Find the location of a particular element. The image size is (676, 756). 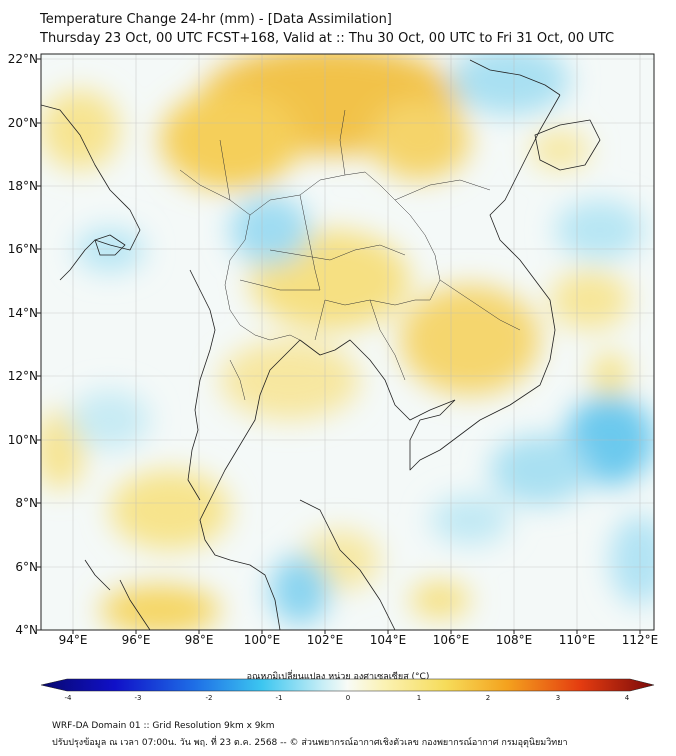

lon-label: 94°E is located at coordinates (73, 640).